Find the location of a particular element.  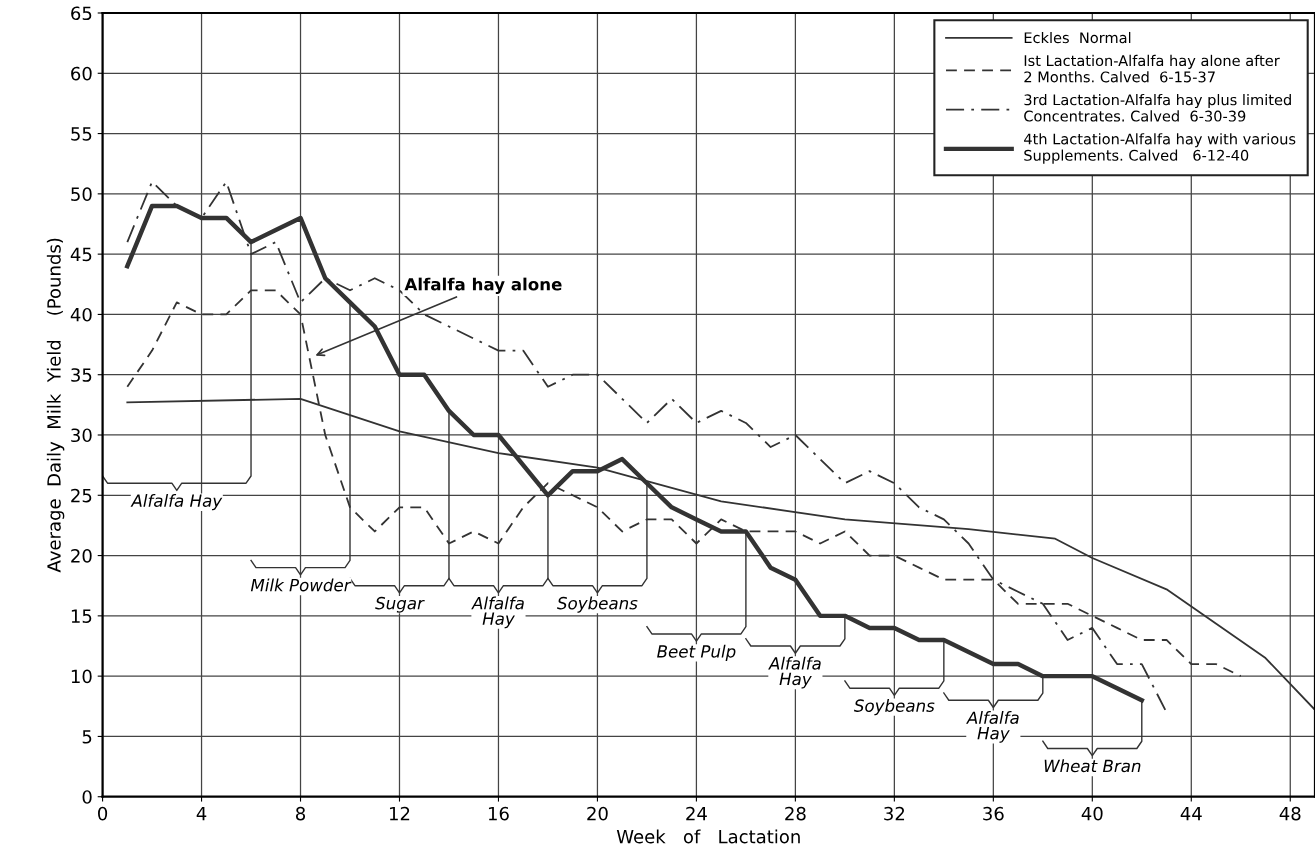

annotation: Milk Powder is located at coordinates (301, 585).